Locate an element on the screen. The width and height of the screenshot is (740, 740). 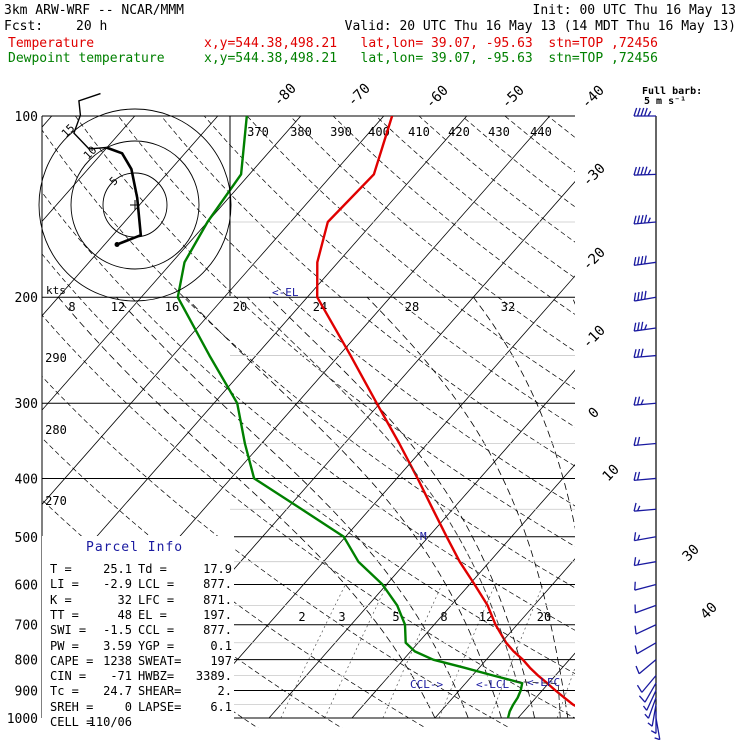
parcel-info-value: 197. is located at coordinates (217, 614).